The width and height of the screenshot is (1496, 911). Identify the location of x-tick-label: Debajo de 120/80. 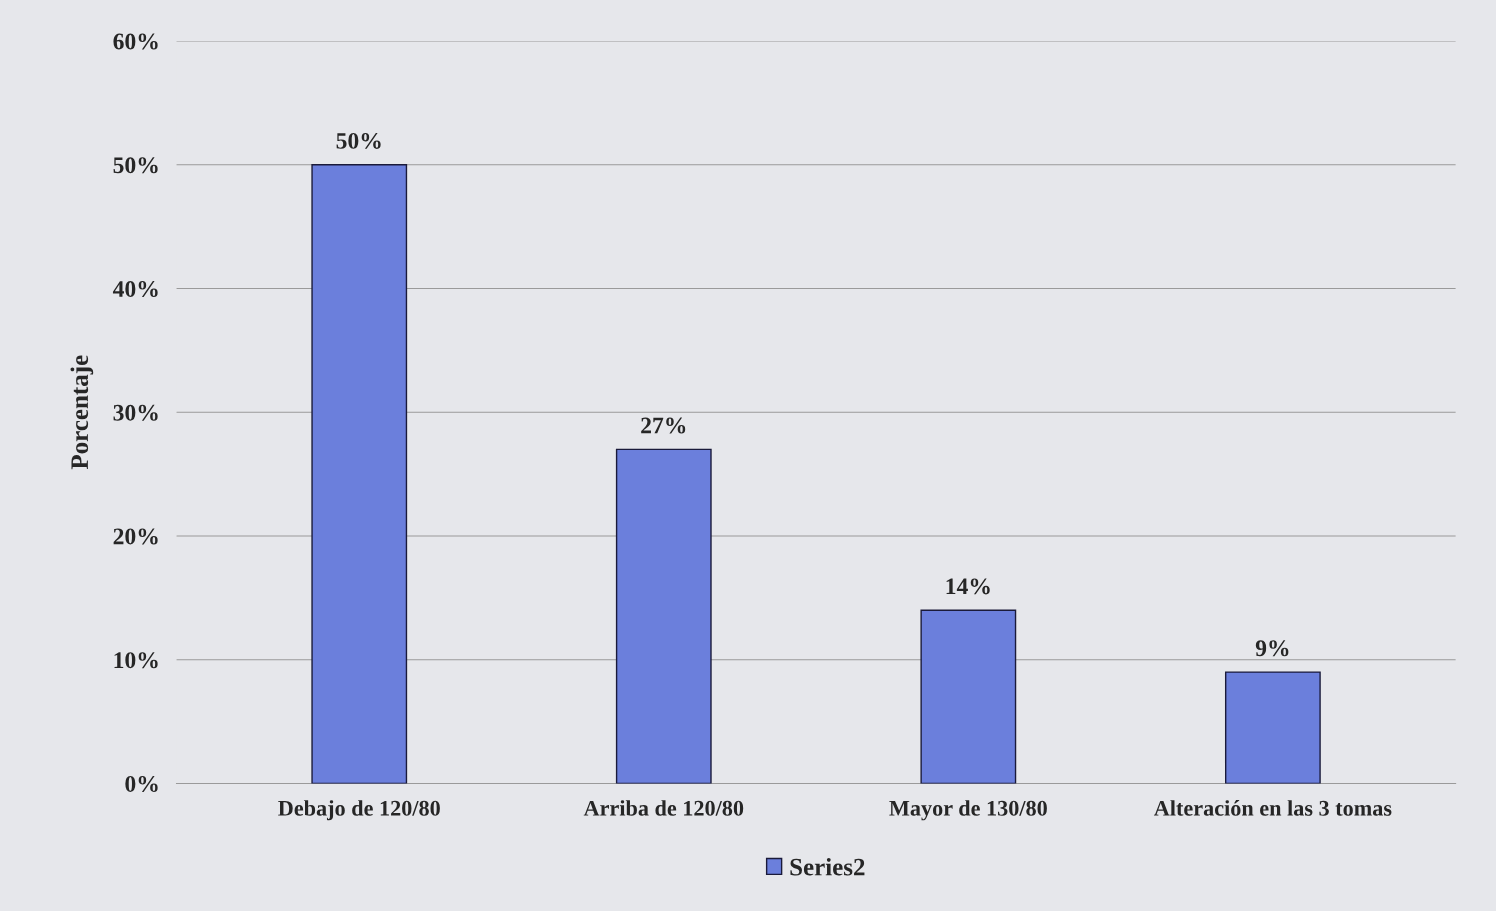
(359, 810).